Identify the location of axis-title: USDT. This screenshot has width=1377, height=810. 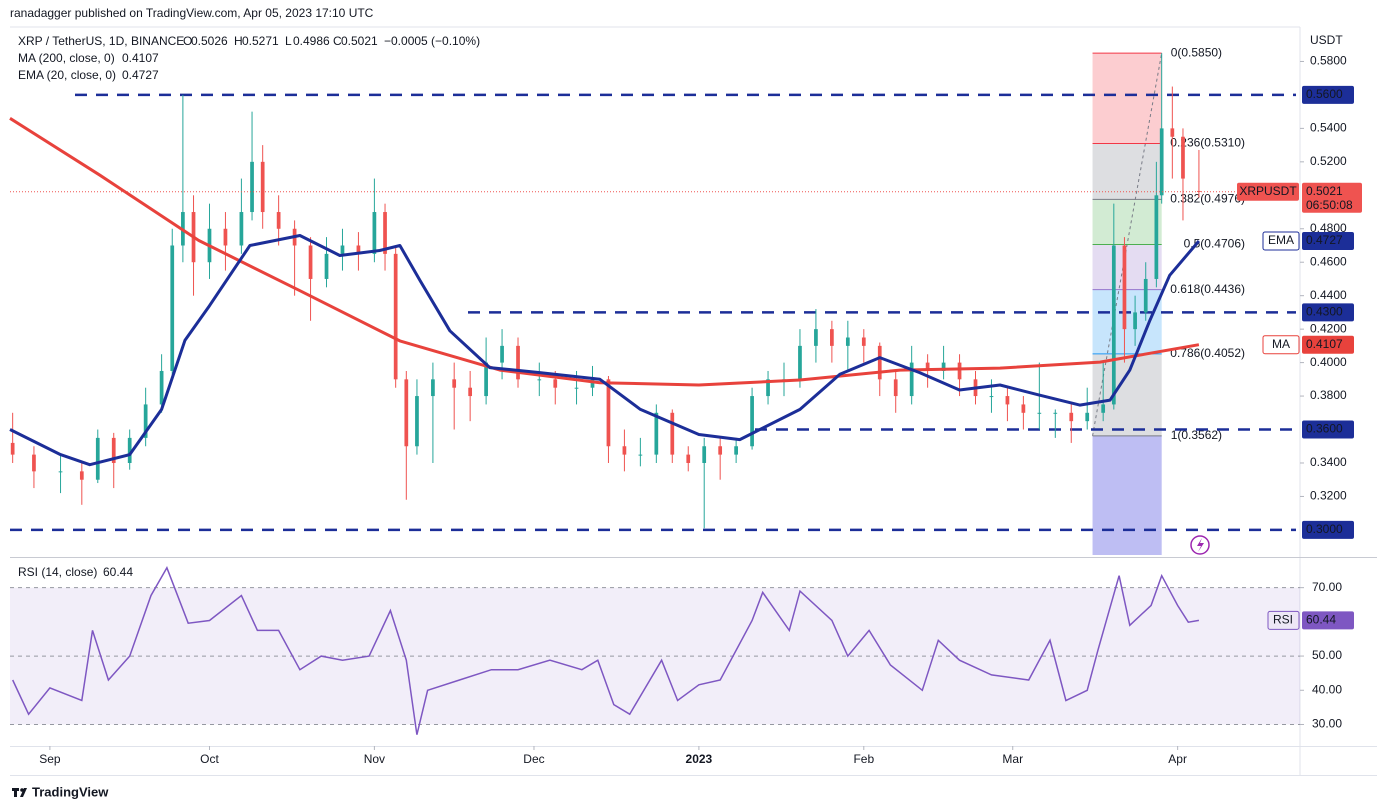
(1326, 40).